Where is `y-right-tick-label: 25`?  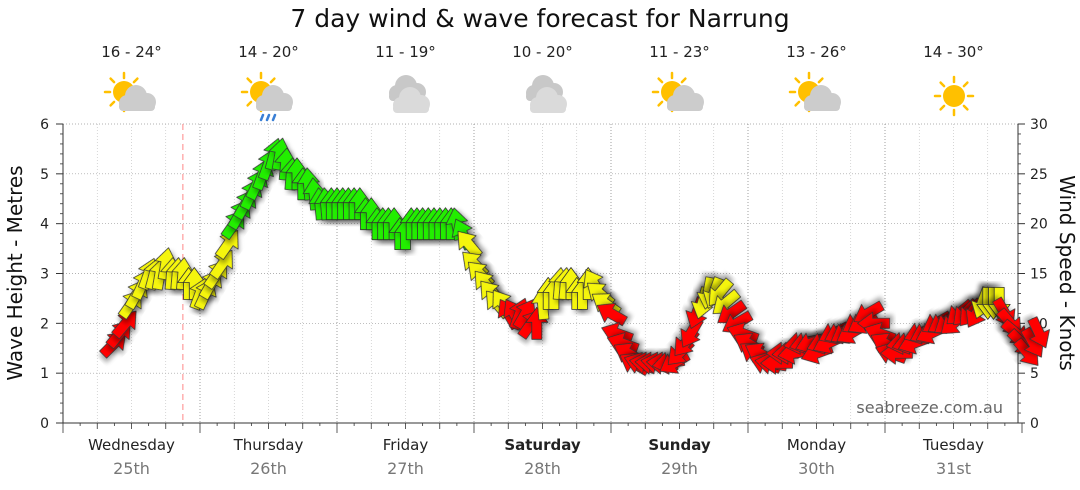
y-right-tick-label: 25 is located at coordinates (1039, 175).